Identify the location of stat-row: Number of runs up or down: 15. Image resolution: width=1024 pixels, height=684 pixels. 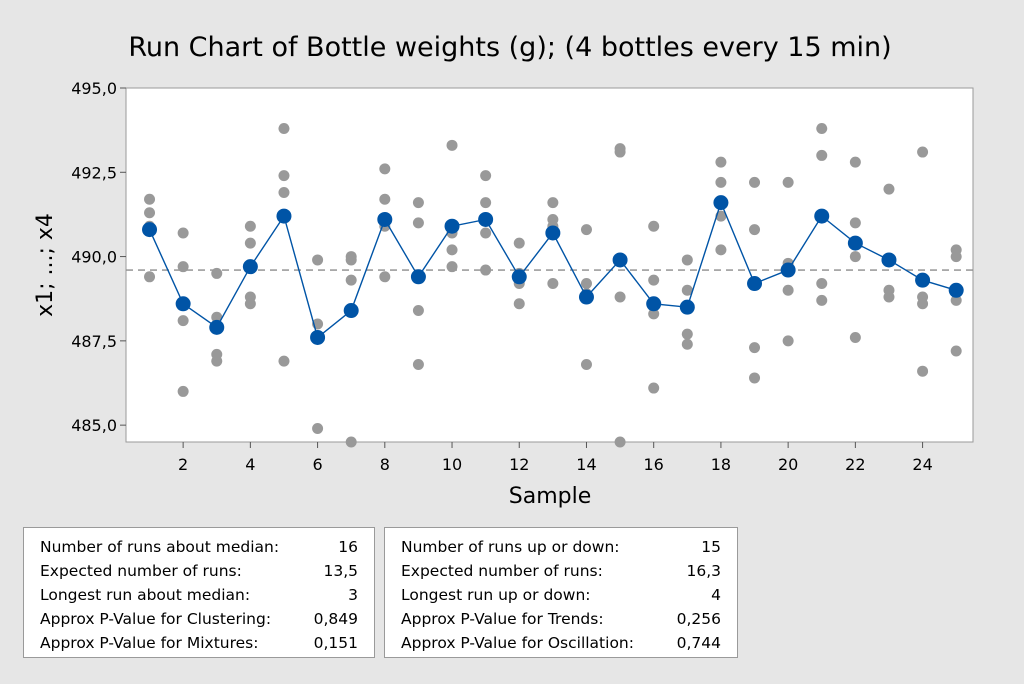
(561, 547).